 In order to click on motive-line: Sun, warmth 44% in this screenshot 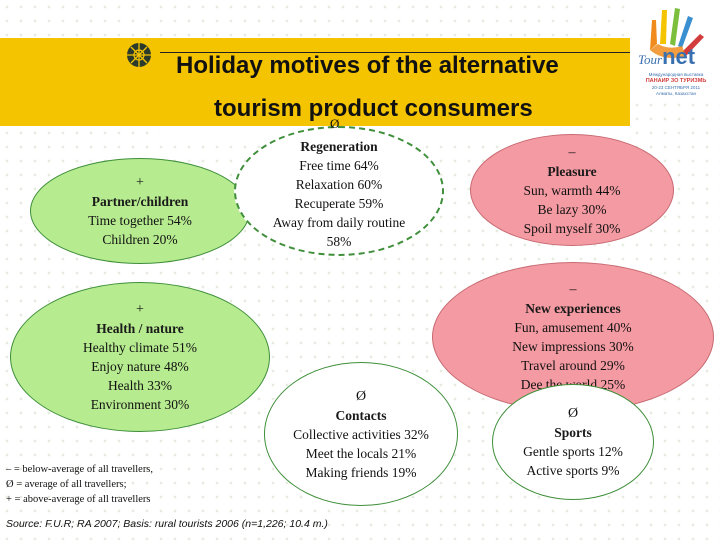, I will do `click(572, 190)`.